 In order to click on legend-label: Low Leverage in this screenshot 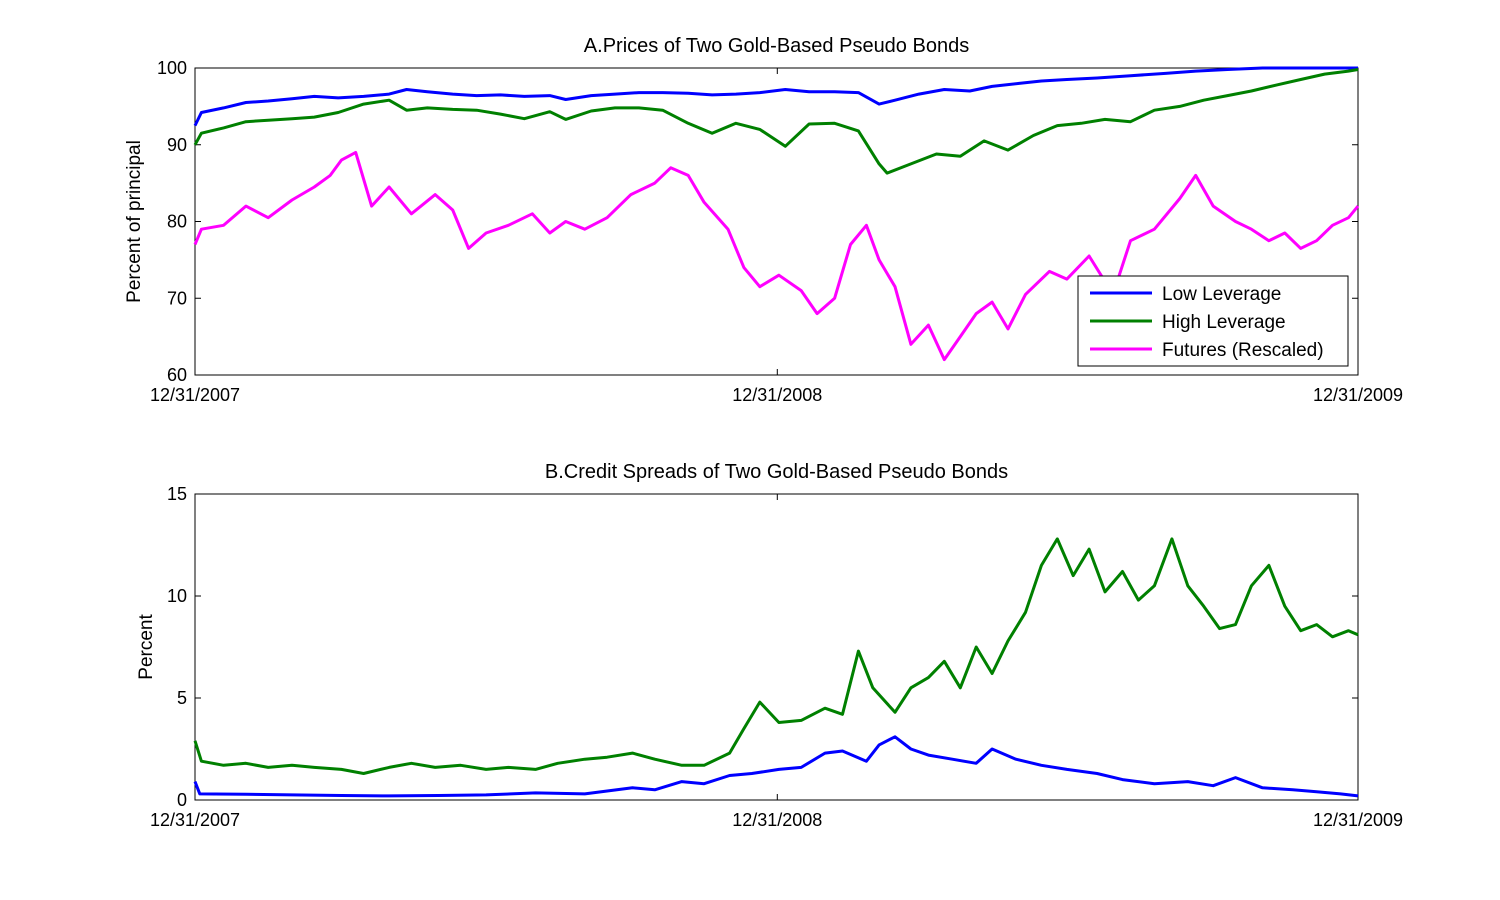, I will do `click(1221, 294)`.